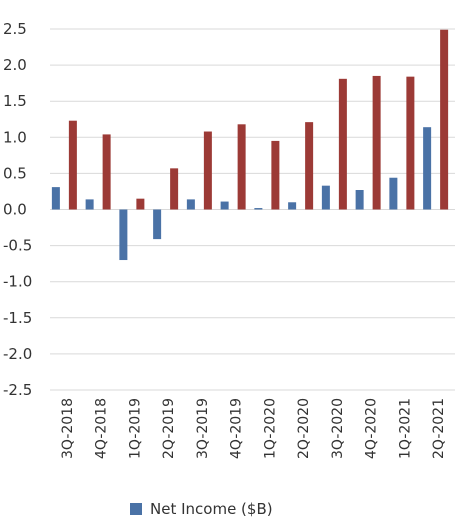 This screenshot has height=524, width=475. Describe the element at coordinates (439, 428) in the screenshot. I see `x-tick-label: 2Q-2021` at that location.